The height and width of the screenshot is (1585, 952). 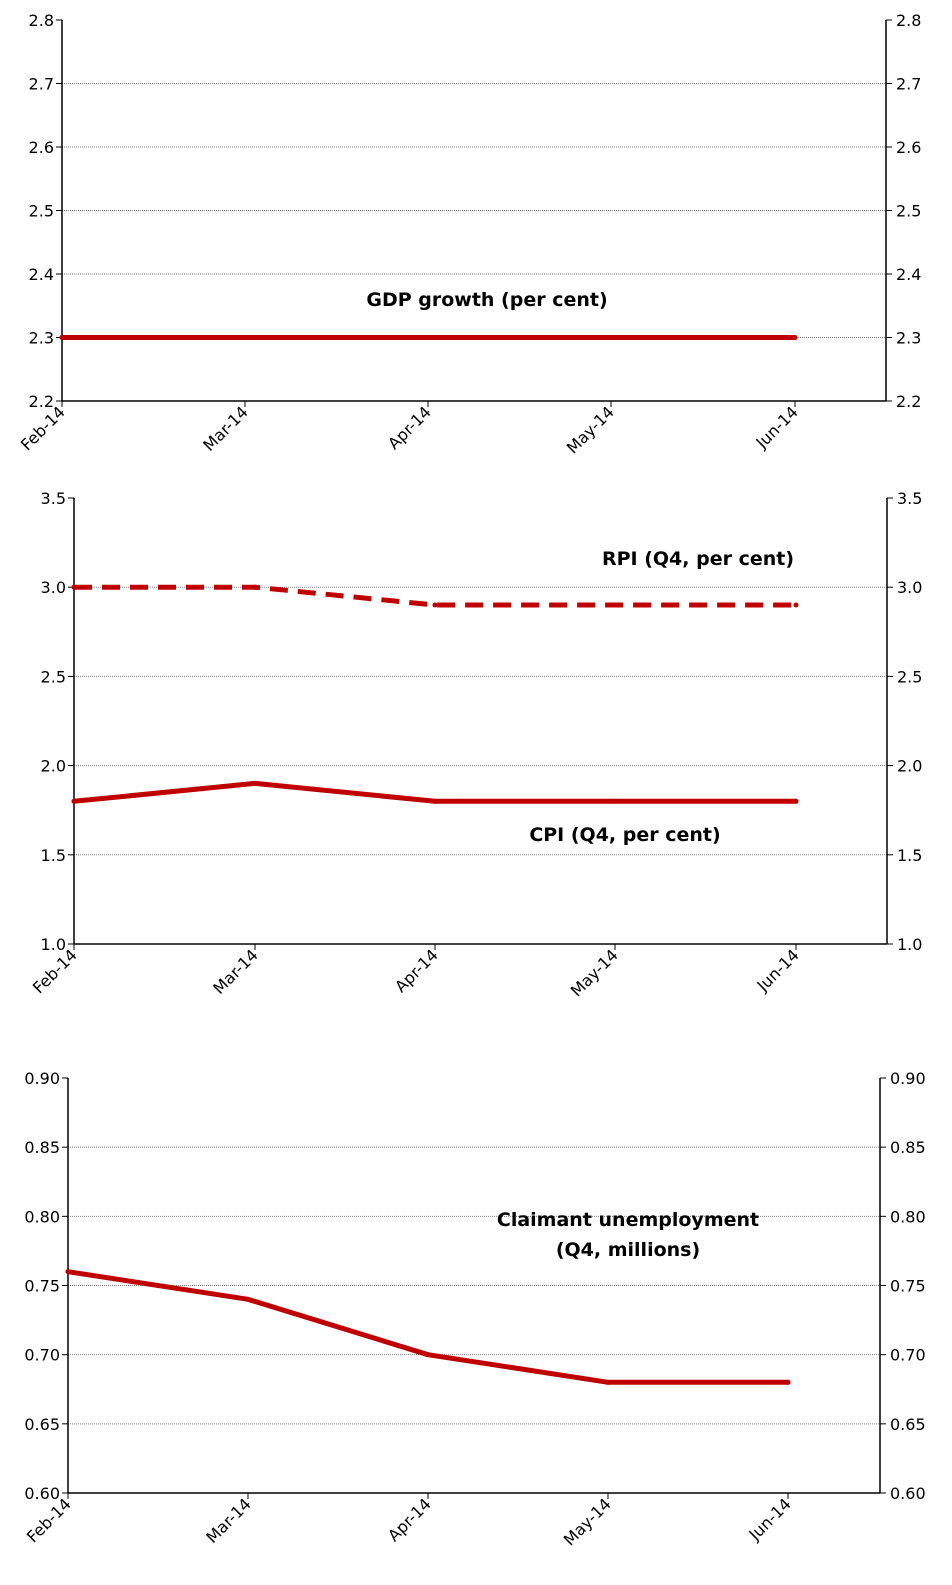 I want to click on y2-tick-label: 3.5, so click(x=909, y=498).